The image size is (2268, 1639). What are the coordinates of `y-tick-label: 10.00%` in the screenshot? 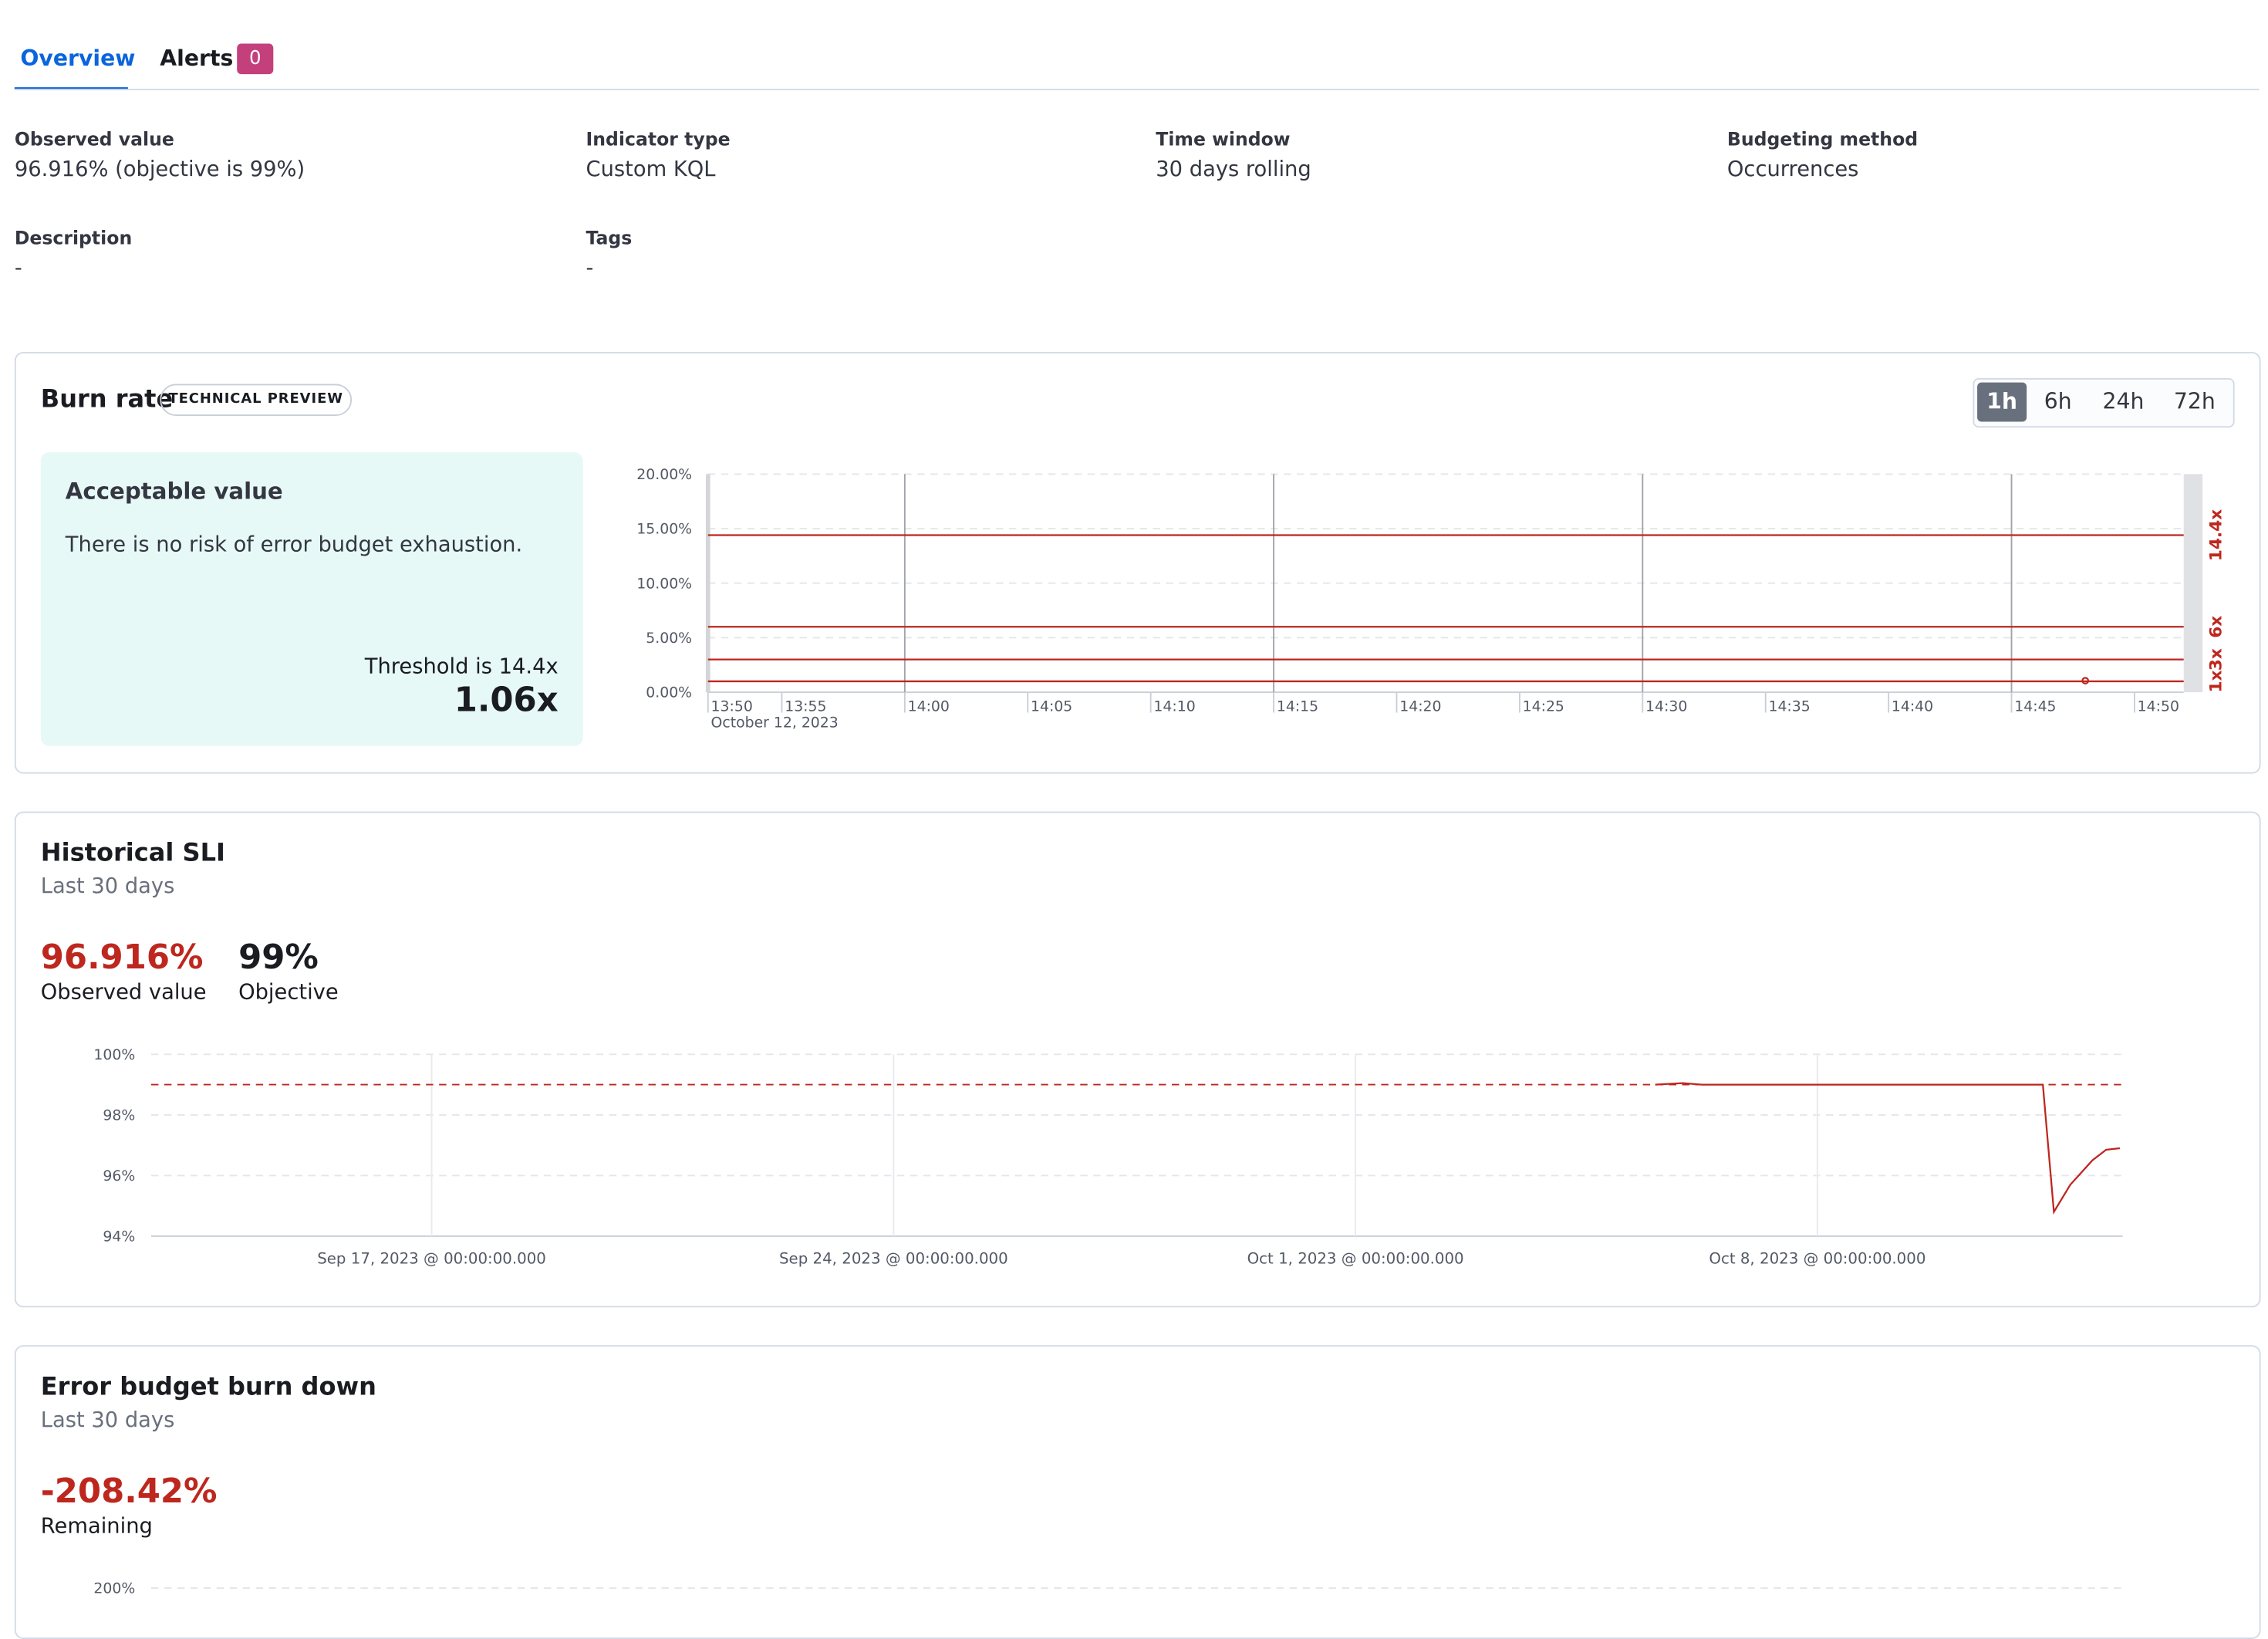 It's located at (664, 584).